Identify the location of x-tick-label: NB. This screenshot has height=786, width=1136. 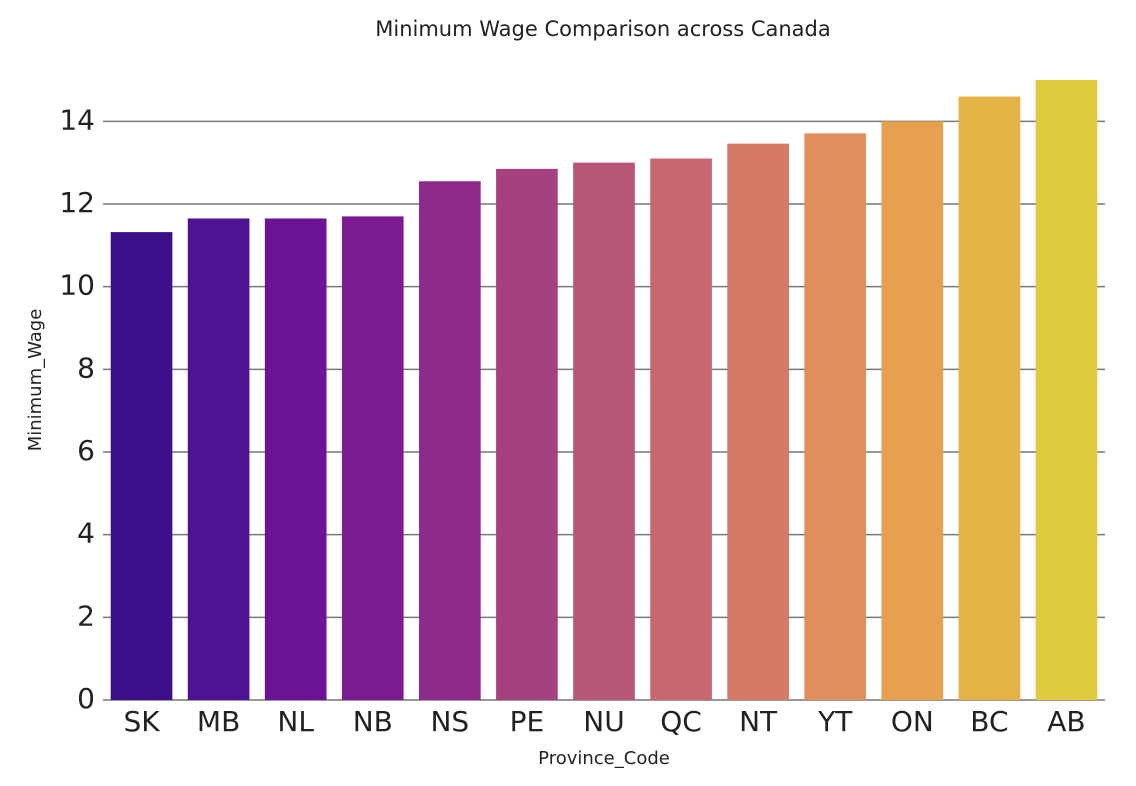
(373, 721).